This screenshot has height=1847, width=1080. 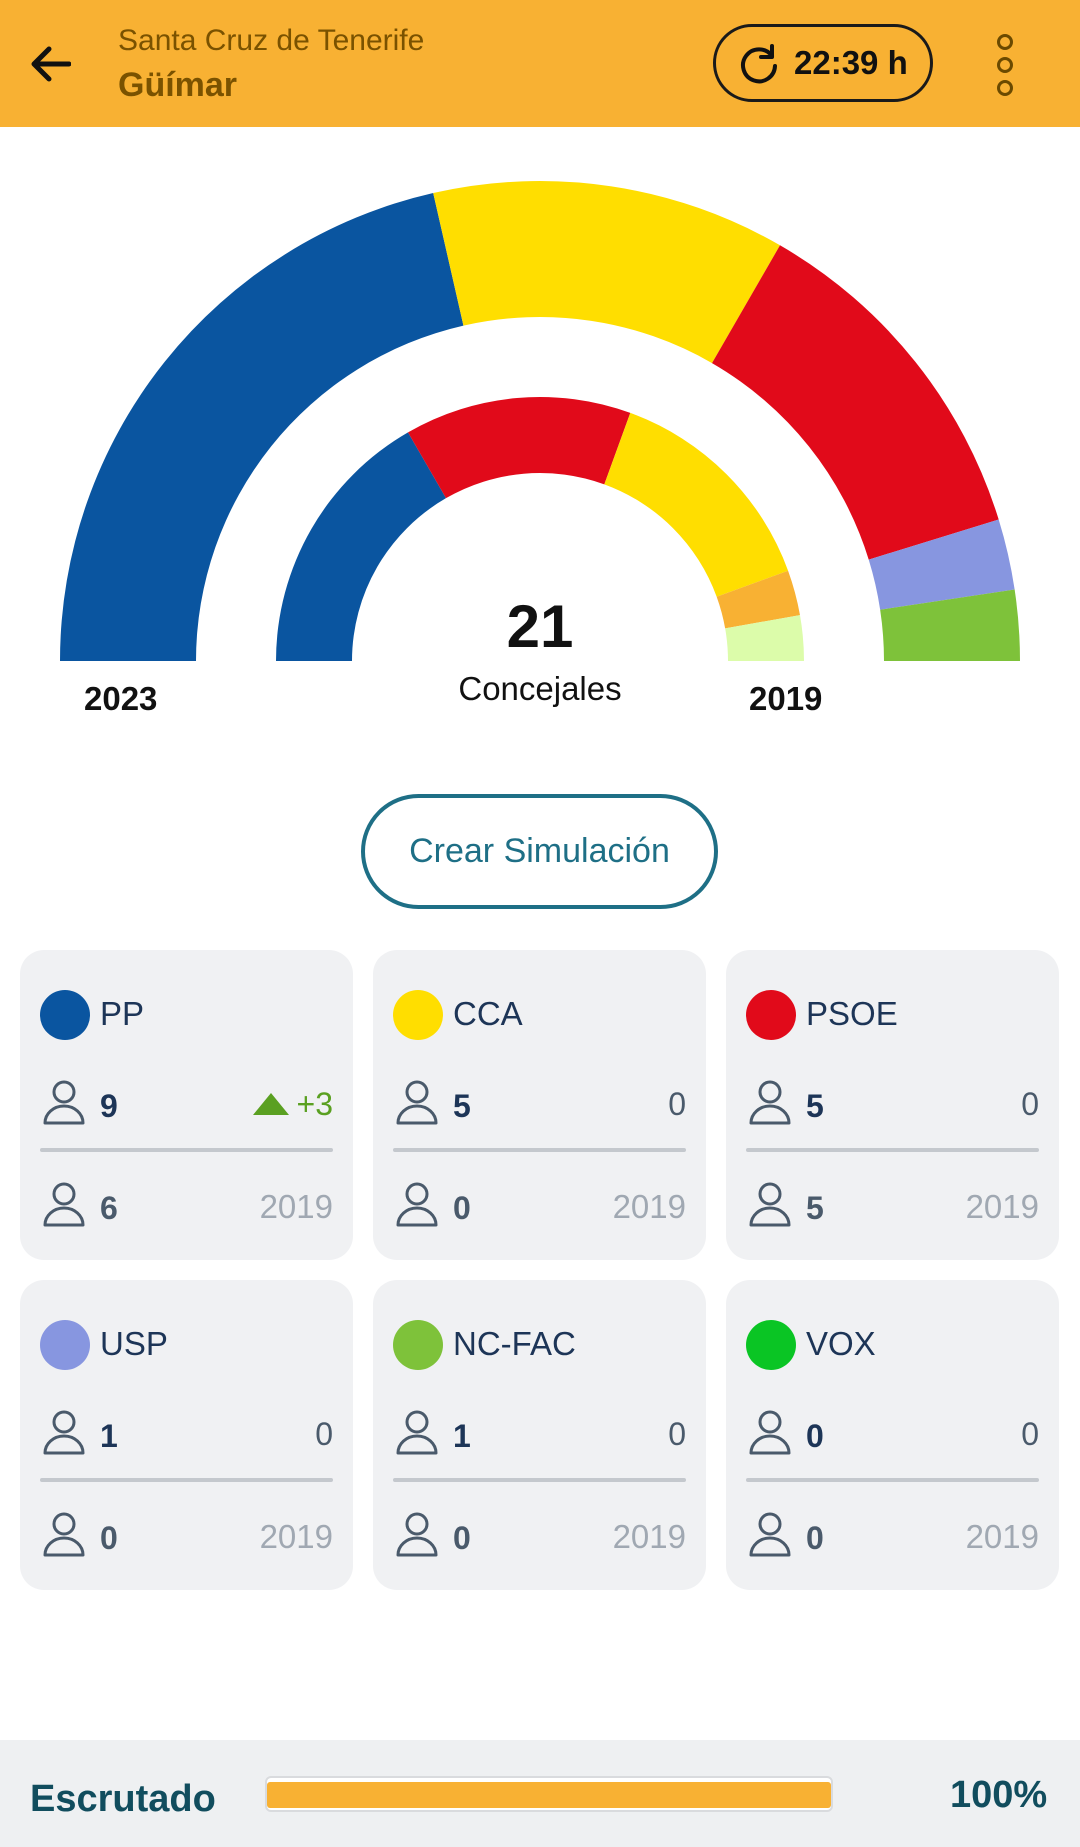 I want to click on count-percentage: 100%, so click(x=999, y=1795).